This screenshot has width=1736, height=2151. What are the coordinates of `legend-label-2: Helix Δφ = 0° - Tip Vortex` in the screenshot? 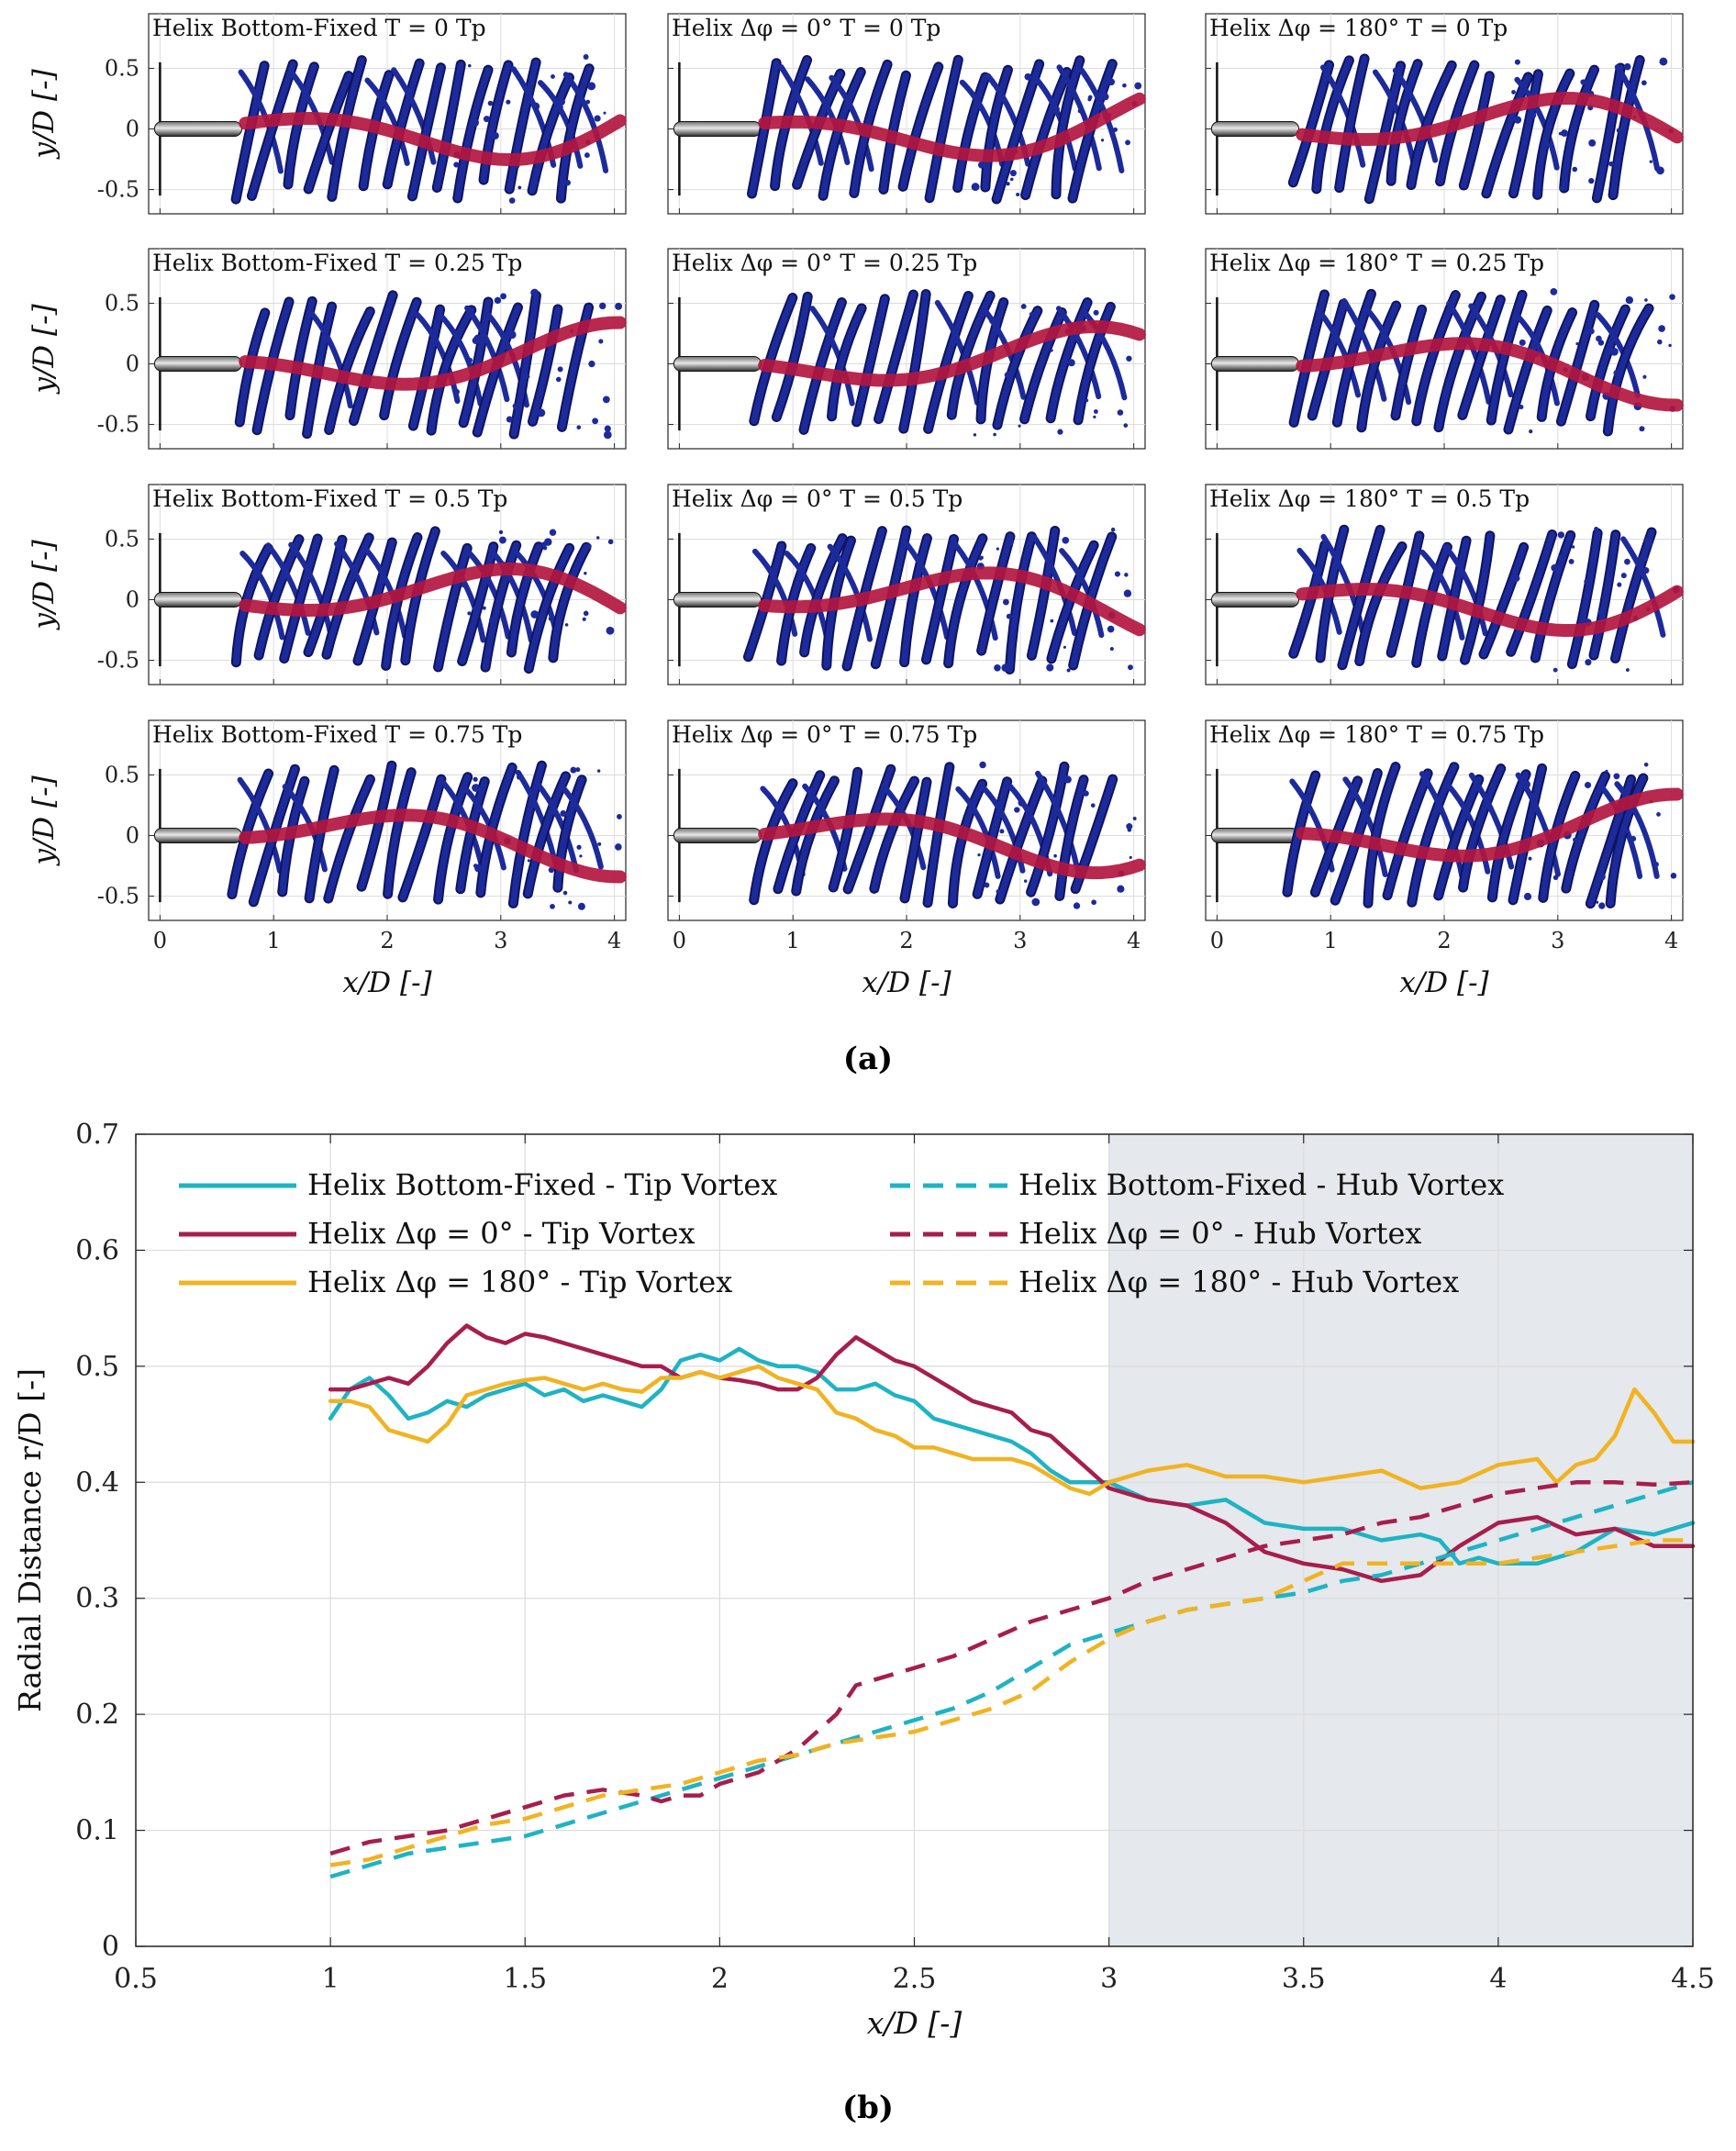 It's located at (501, 1233).